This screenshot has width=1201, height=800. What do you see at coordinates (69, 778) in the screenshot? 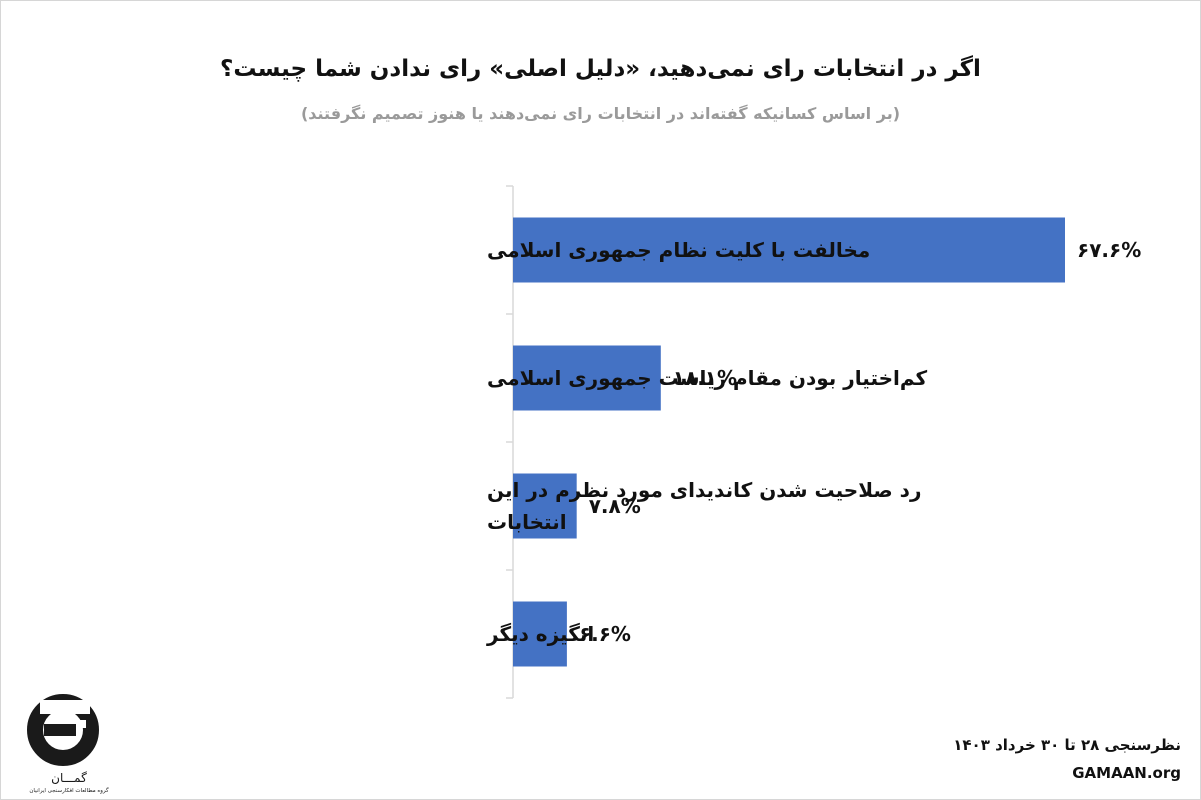
I see `logo-wordmark: گمـــان` at bounding box center [69, 778].